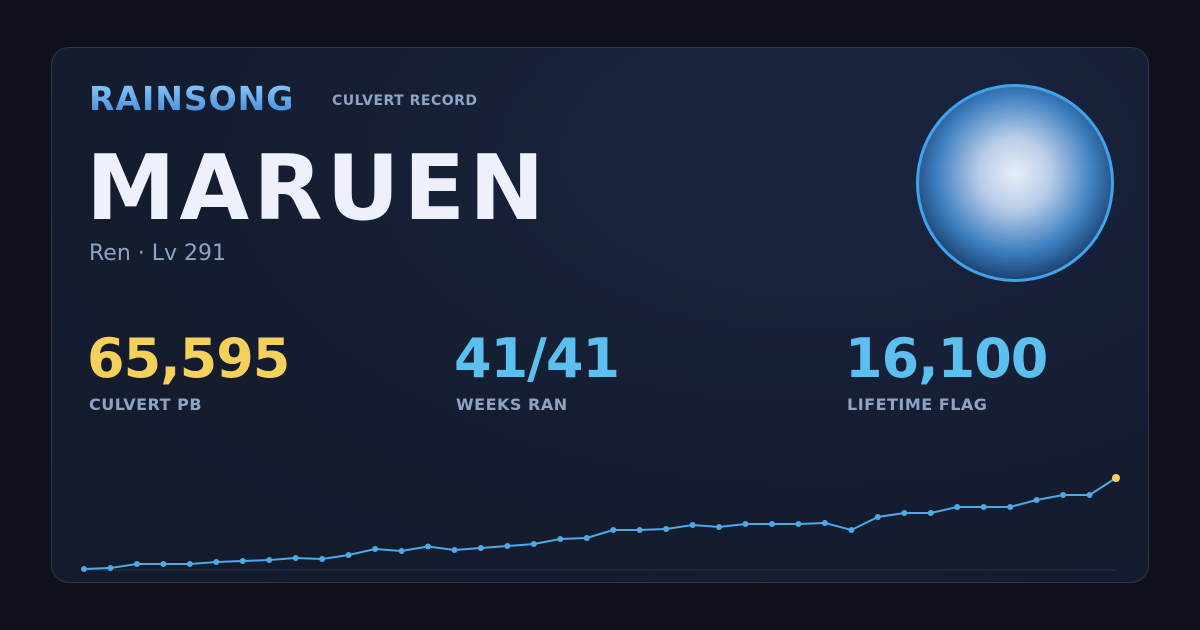 Image resolution: width=1200 pixels, height=630 pixels. I want to click on stat-value: 41/41, so click(537, 358).